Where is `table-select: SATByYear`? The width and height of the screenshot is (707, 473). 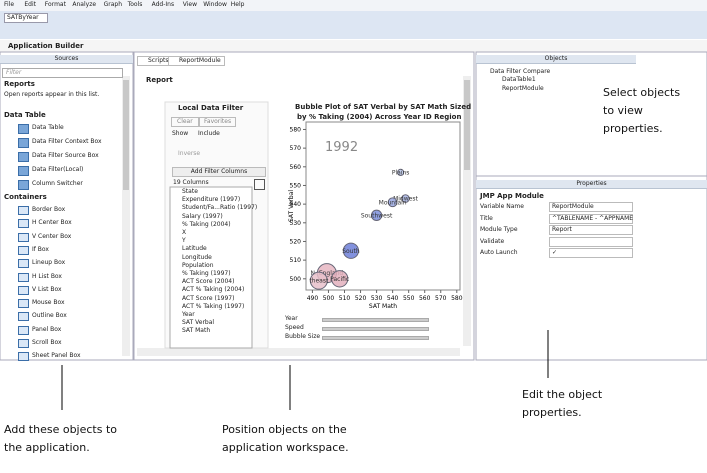
table-select: SATByYear is located at coordinates (26, 18).